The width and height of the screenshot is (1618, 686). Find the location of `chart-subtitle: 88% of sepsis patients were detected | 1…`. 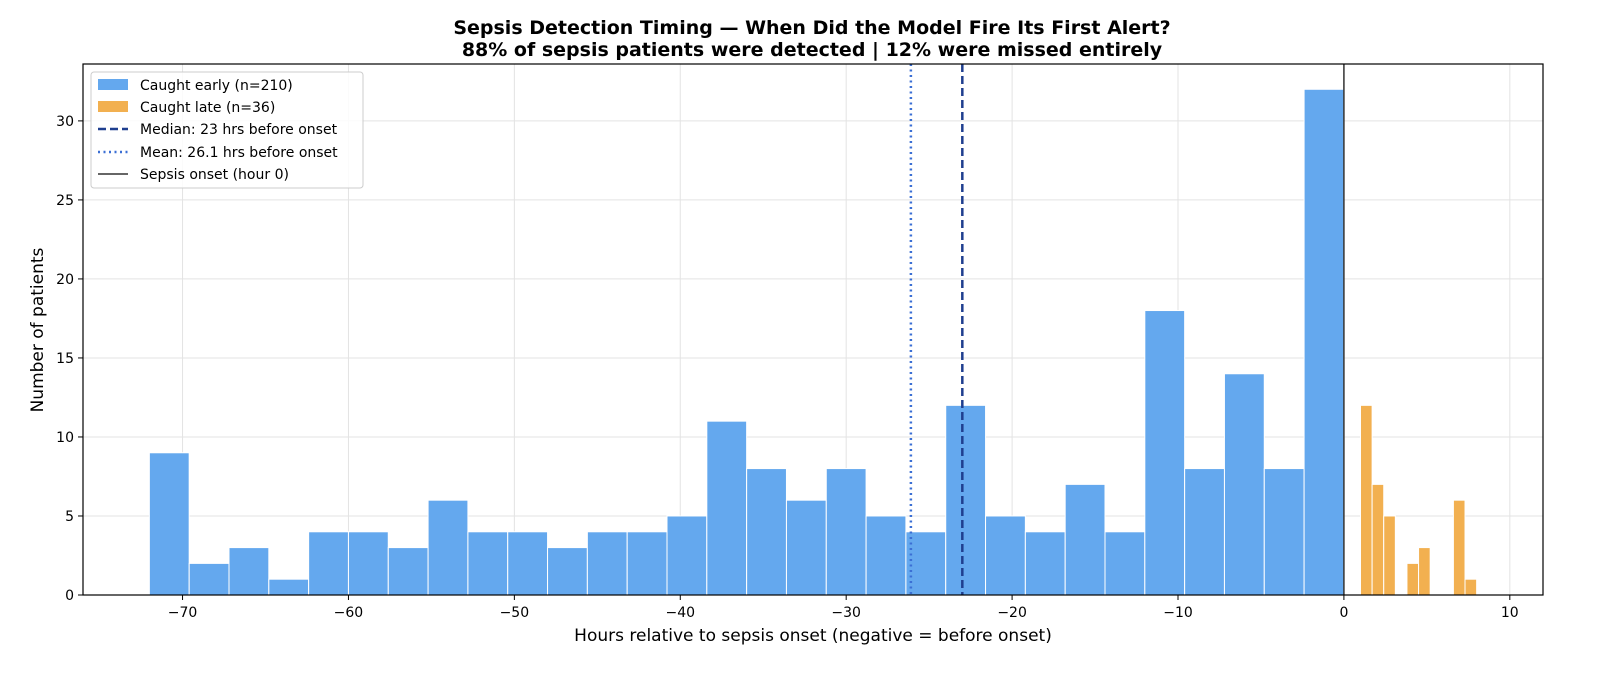

chart-subtitle: 88% of sepsis patients were detected | 1… is located at coordinates (812, 50).